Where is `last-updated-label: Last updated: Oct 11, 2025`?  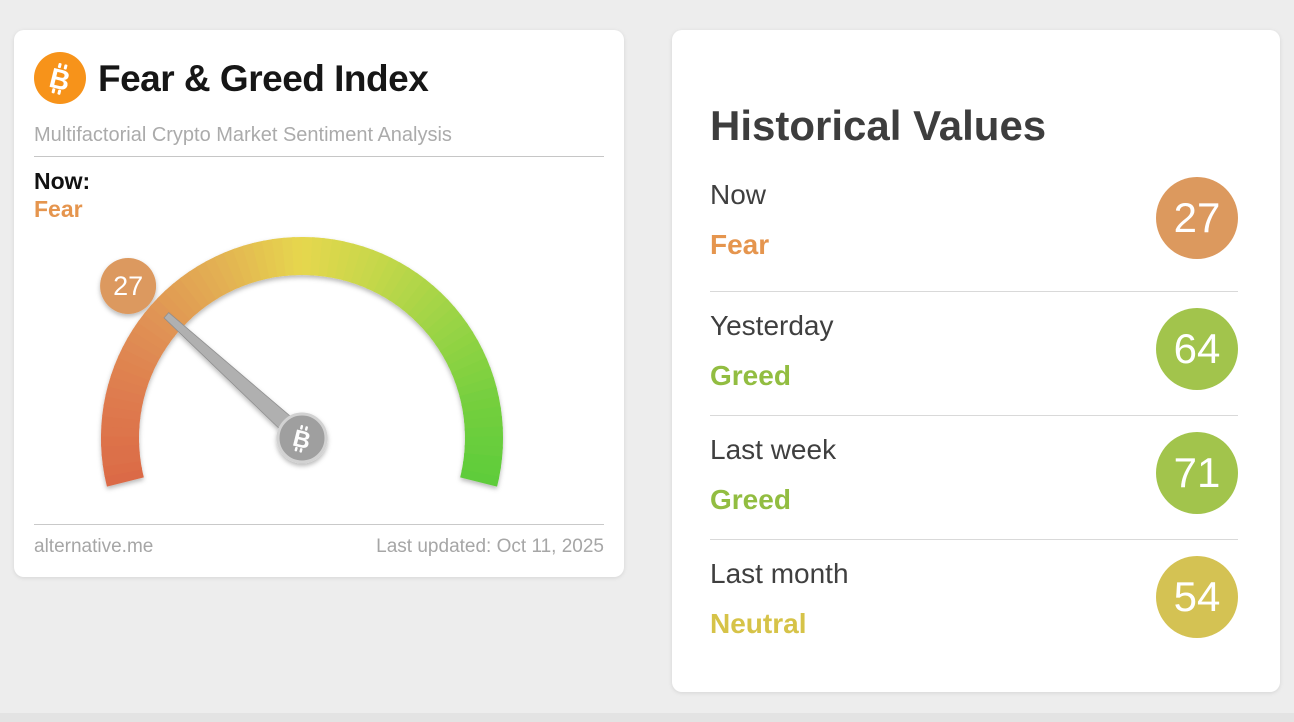 last-updated-label: Last updated: Oct 11, 2025 is located at coordinates (490, 546).